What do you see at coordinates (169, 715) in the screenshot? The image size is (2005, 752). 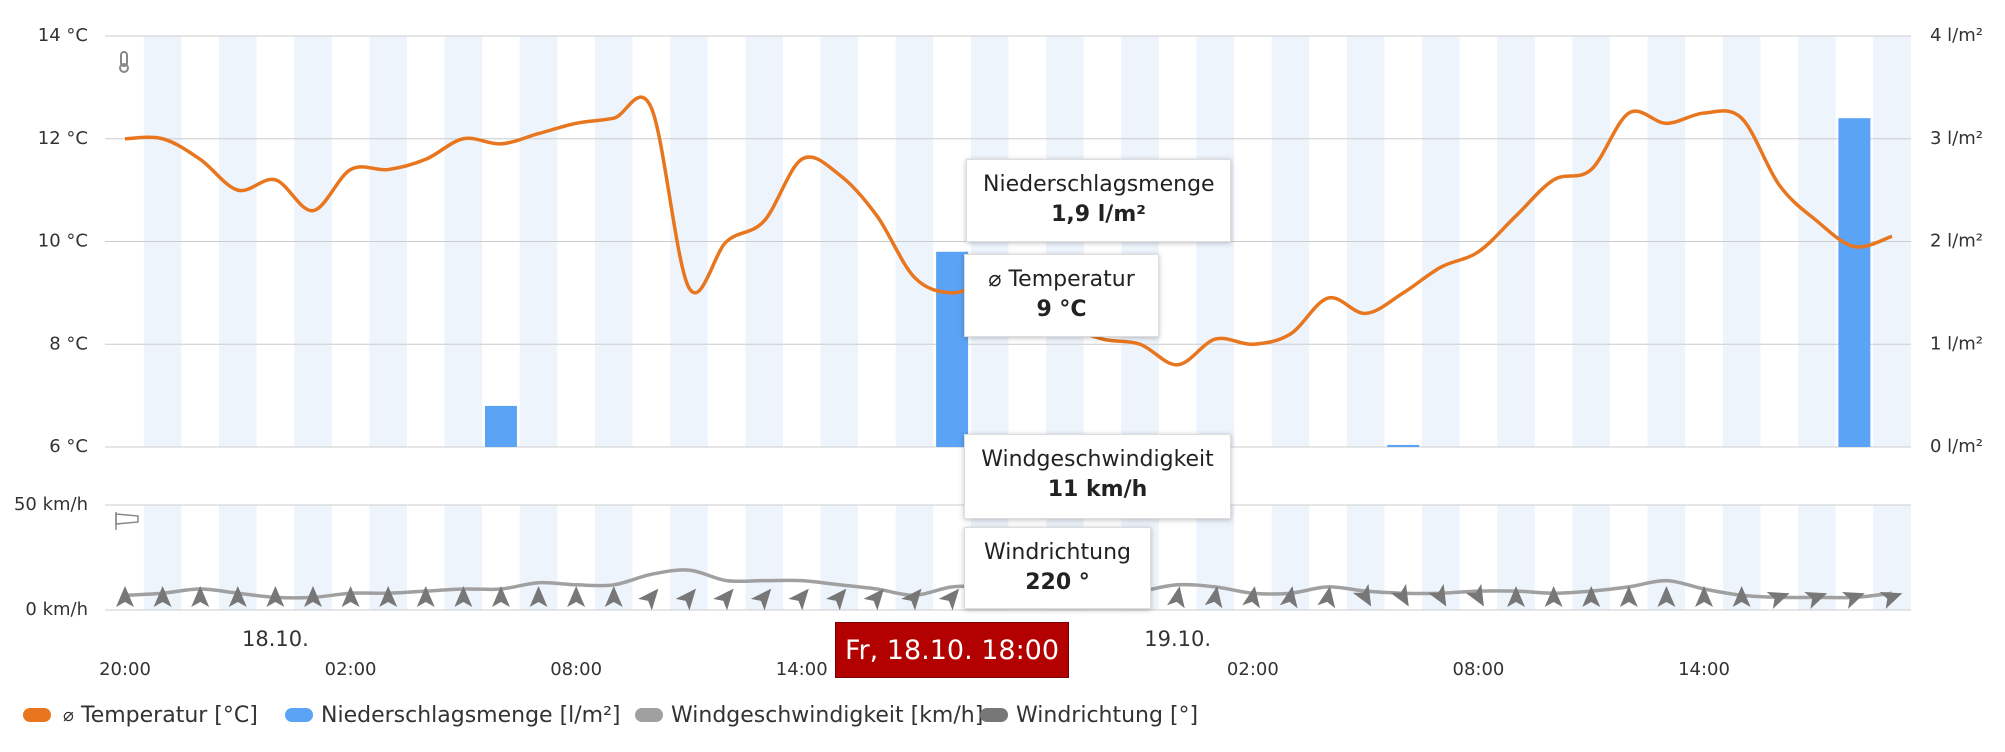 I see `legend-label: Temperatur [°C]` at bounding box center [169, 715].